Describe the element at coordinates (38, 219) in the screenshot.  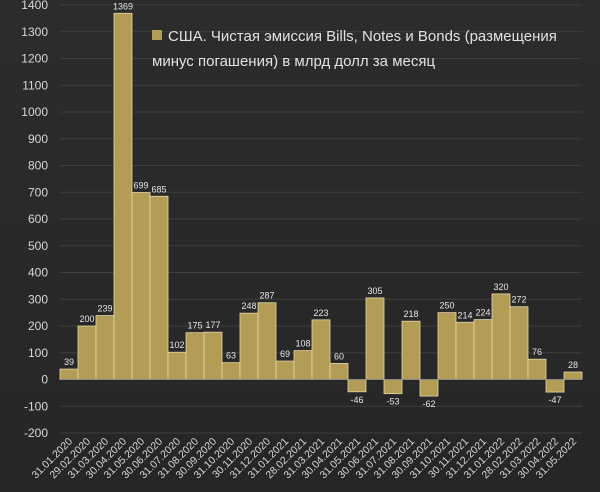
I see `y-tick-label: 600` at that location.